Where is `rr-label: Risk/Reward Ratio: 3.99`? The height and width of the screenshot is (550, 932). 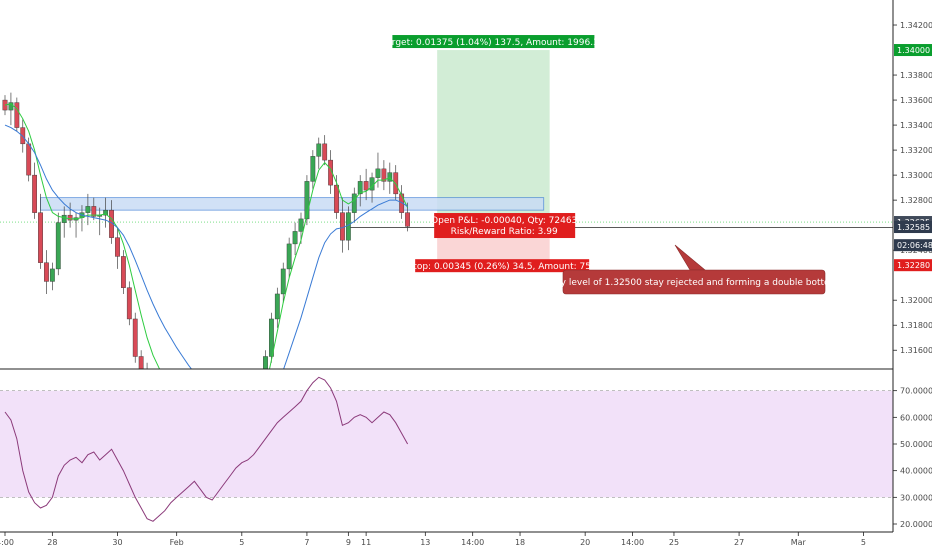 rr-label: Risk/Reward Ratio: 3.99 is located at coordinates (504, 232).